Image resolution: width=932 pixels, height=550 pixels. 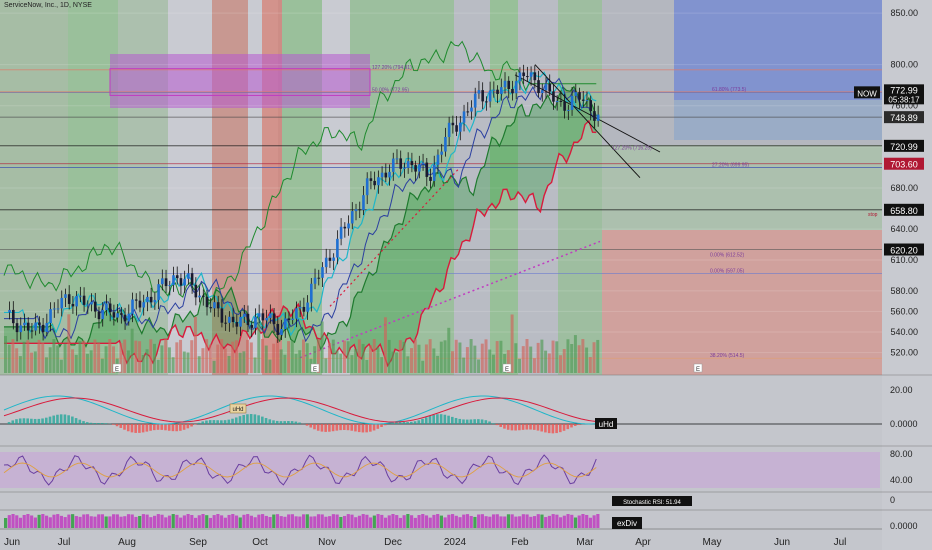 I want to click on price-label: 720.99, so click(x=904, y=147).